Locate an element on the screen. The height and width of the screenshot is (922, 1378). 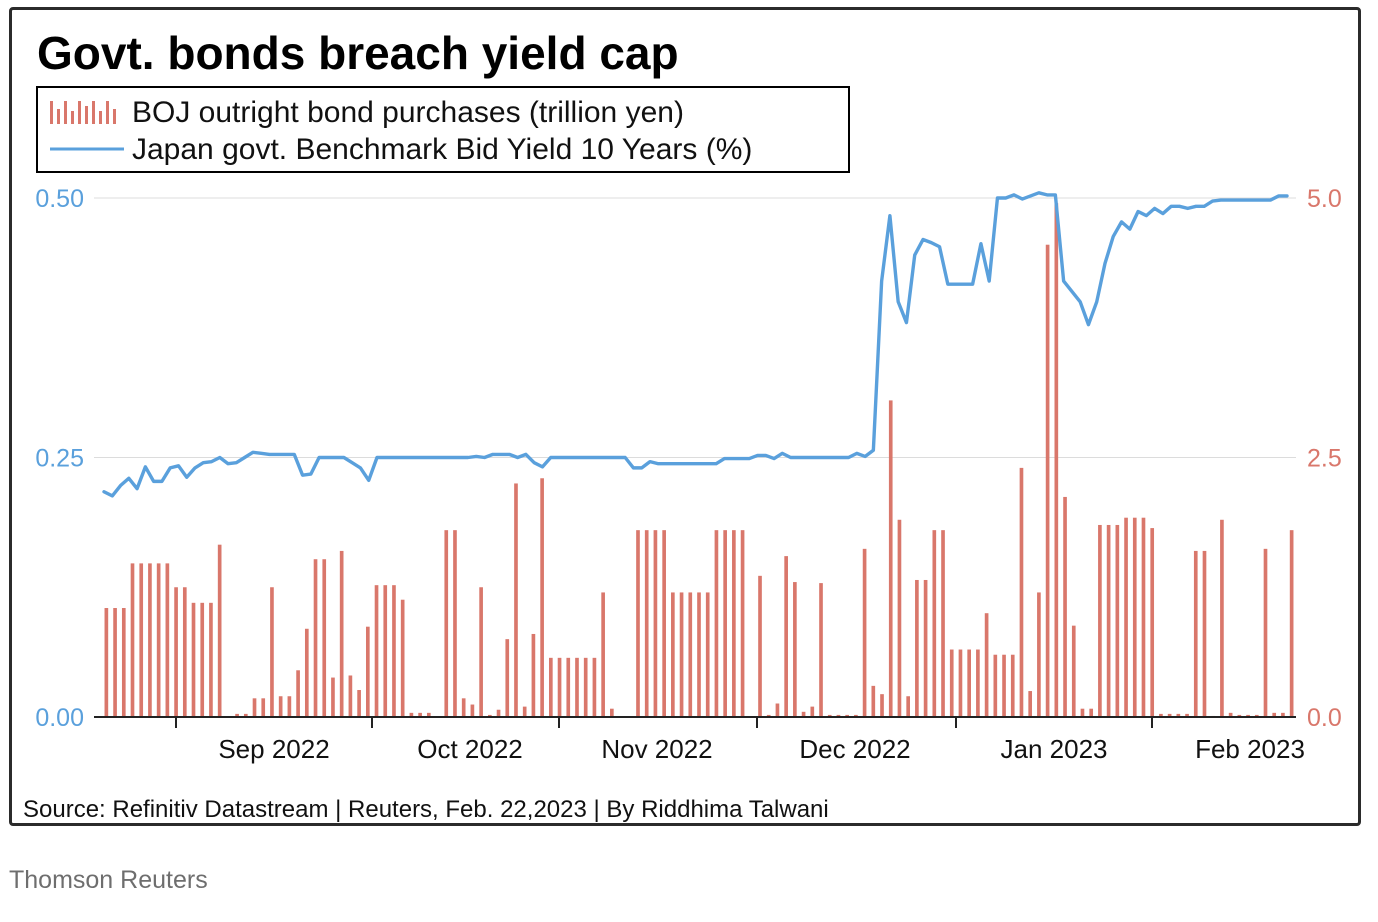
legend-line-swatch-icon is located at coordinates (87, 149).